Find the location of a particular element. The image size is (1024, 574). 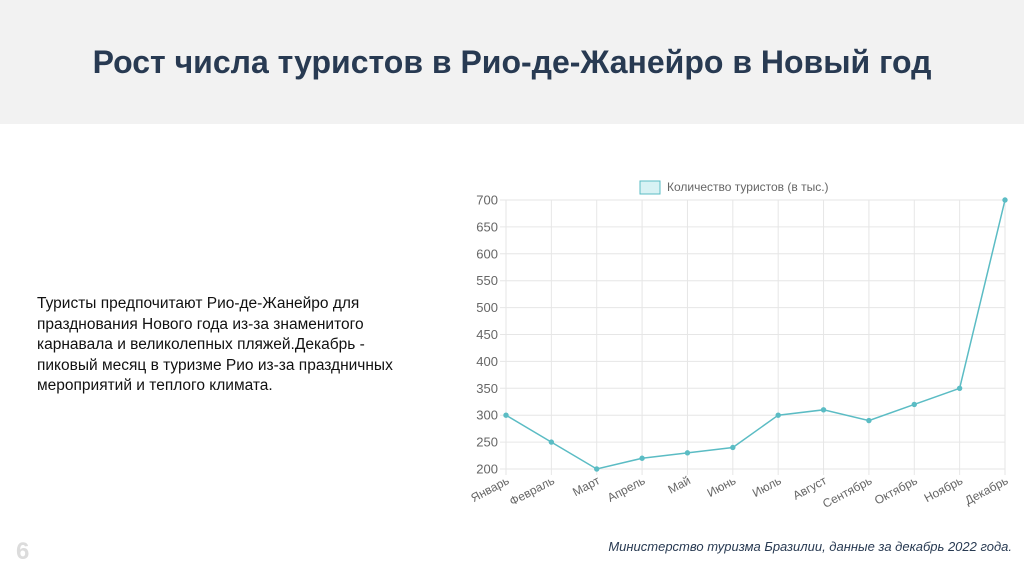

y-tick-label: 400 is located at coordinates (487, 361).